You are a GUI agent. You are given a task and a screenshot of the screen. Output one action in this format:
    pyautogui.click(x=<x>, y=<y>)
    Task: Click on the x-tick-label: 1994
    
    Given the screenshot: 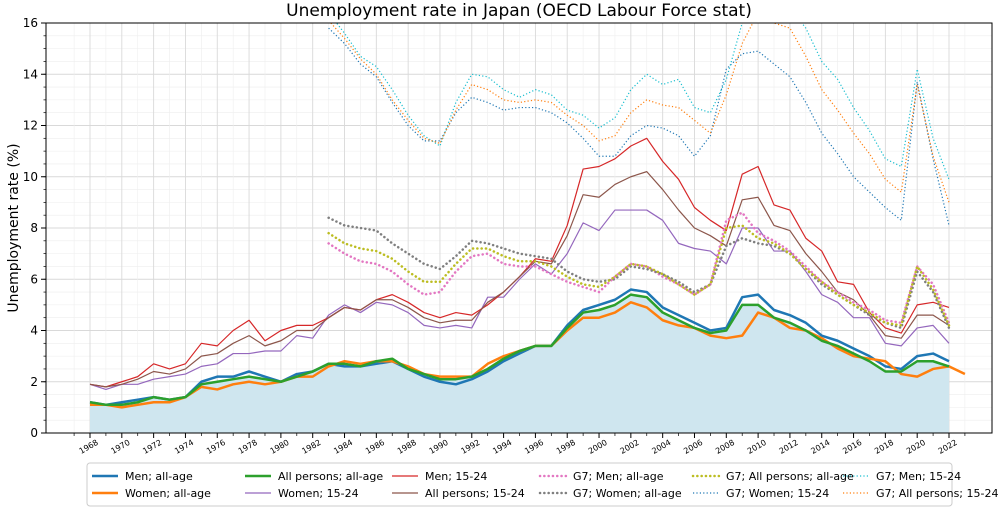 What is the action you would take?
    pyautogui.click(x=502, y=447)
    